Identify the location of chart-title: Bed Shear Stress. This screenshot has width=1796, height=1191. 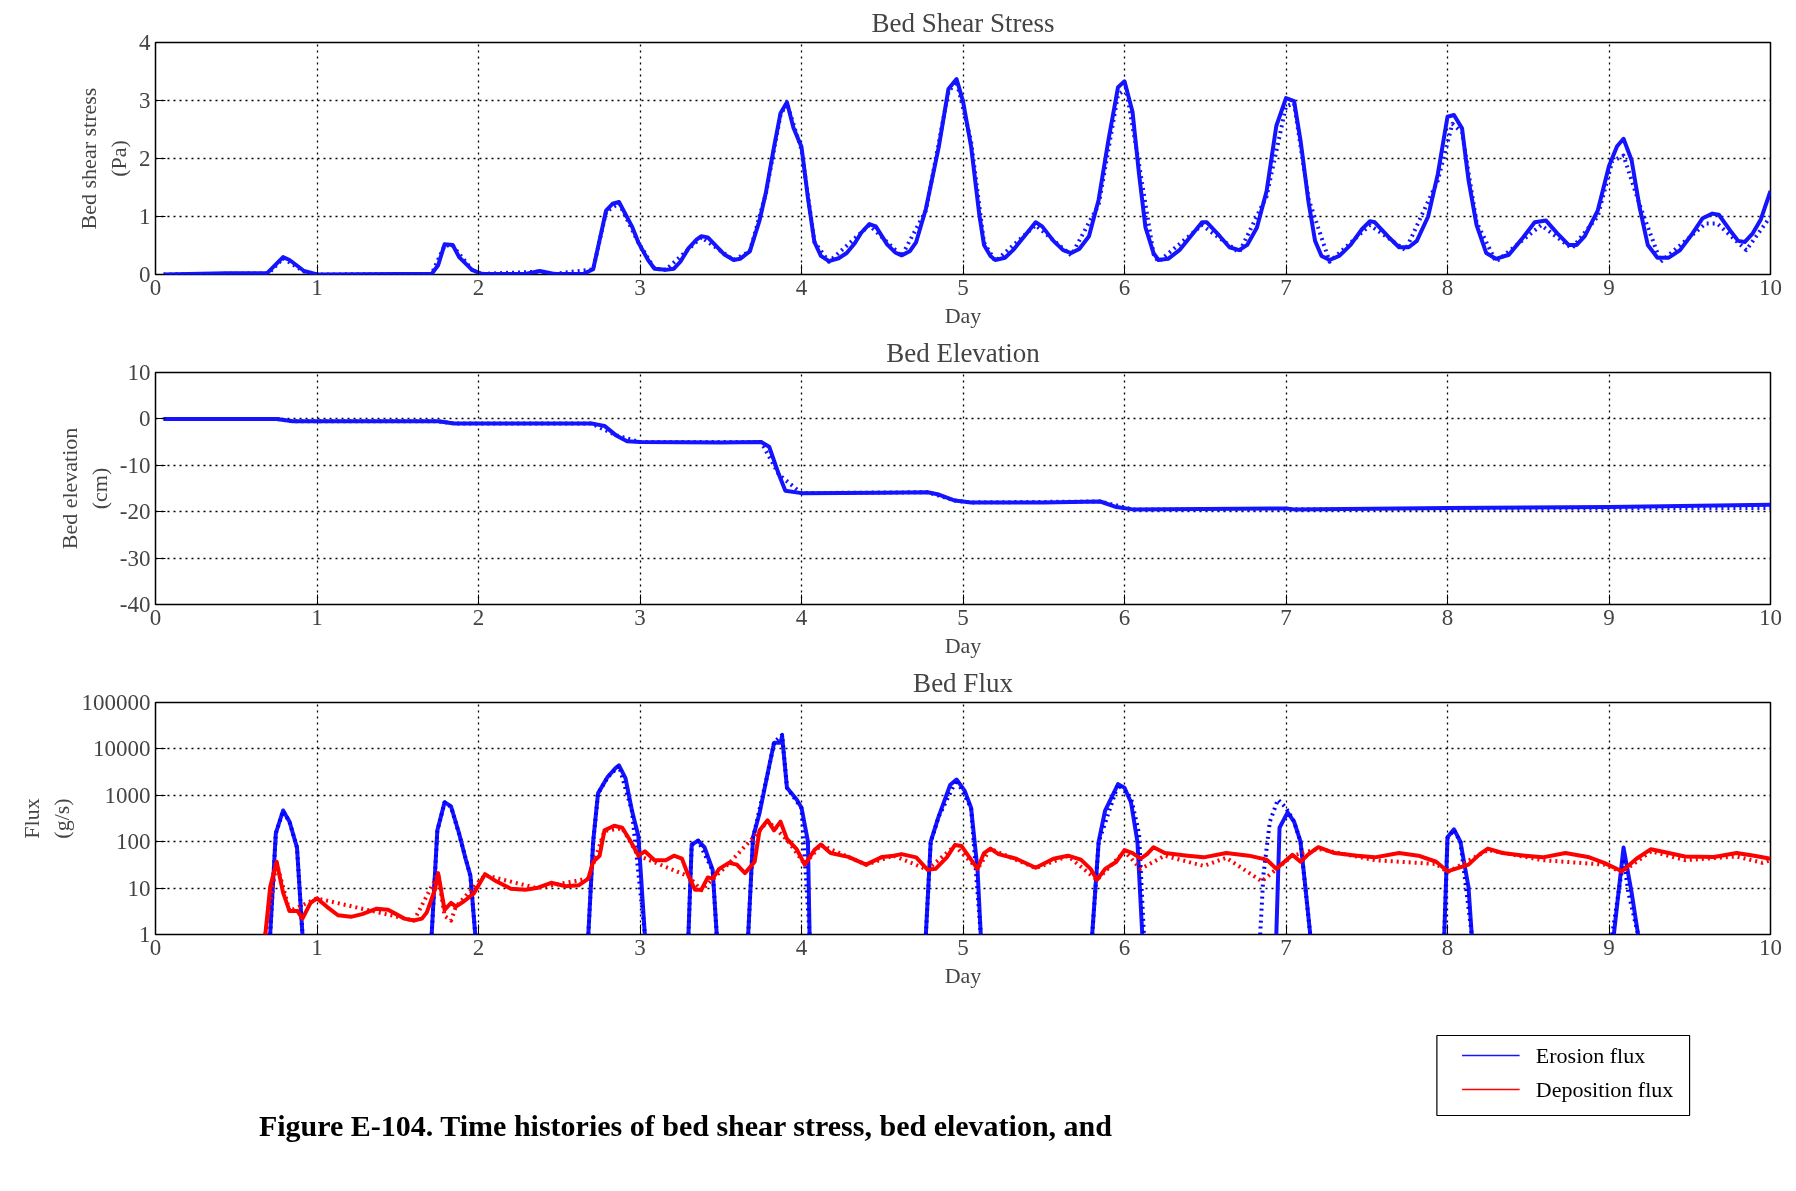
(963, 22).